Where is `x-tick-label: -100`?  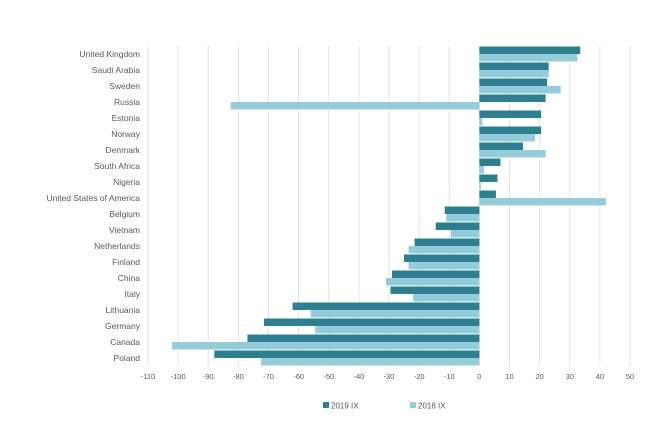 x-tick-label: -100 is located at coordinates (178, 376).